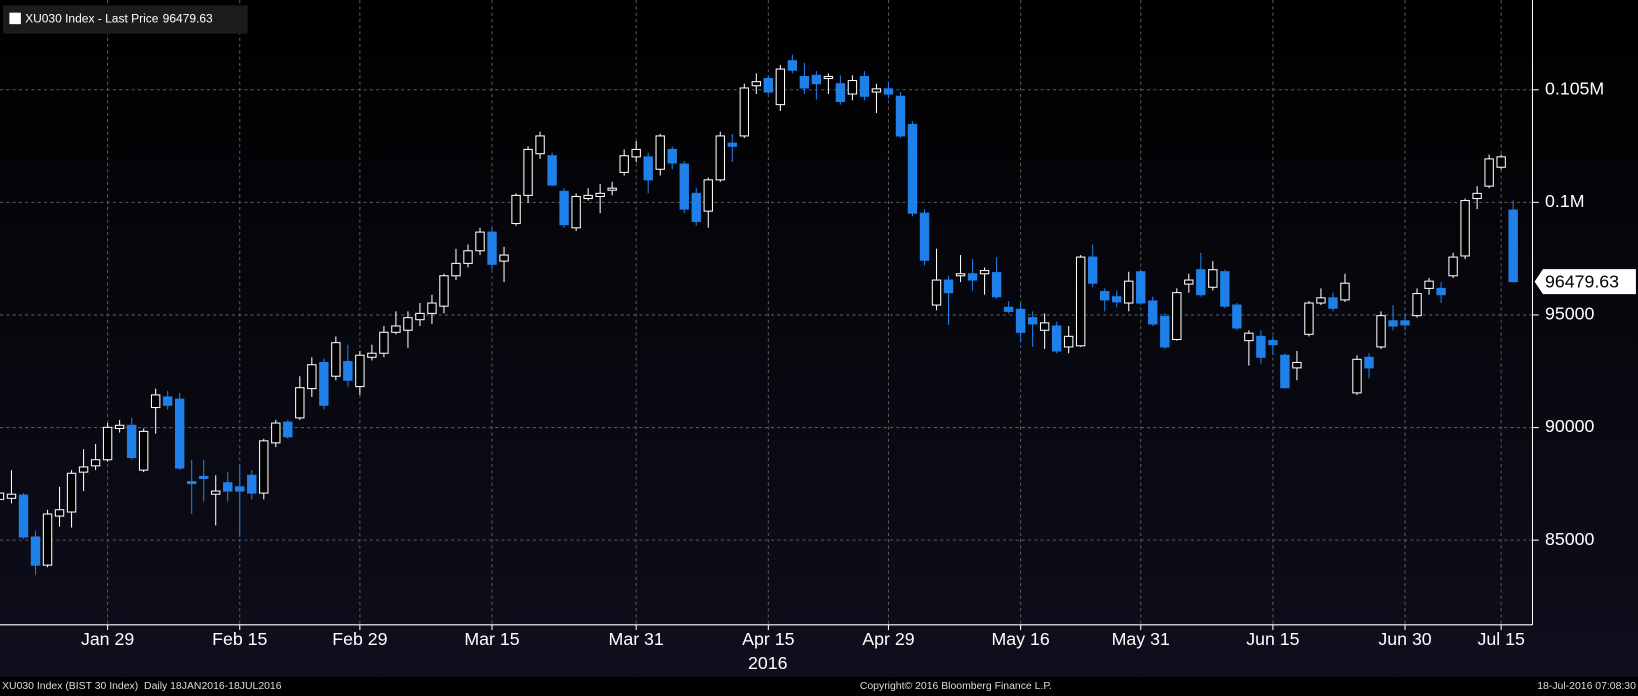 This screenshot has width=1638, height=696. What do you see at coordinates (1021, 639) in the screenshot?
I see `x-tick-label: May 16` at bounding box center [1021, 639].